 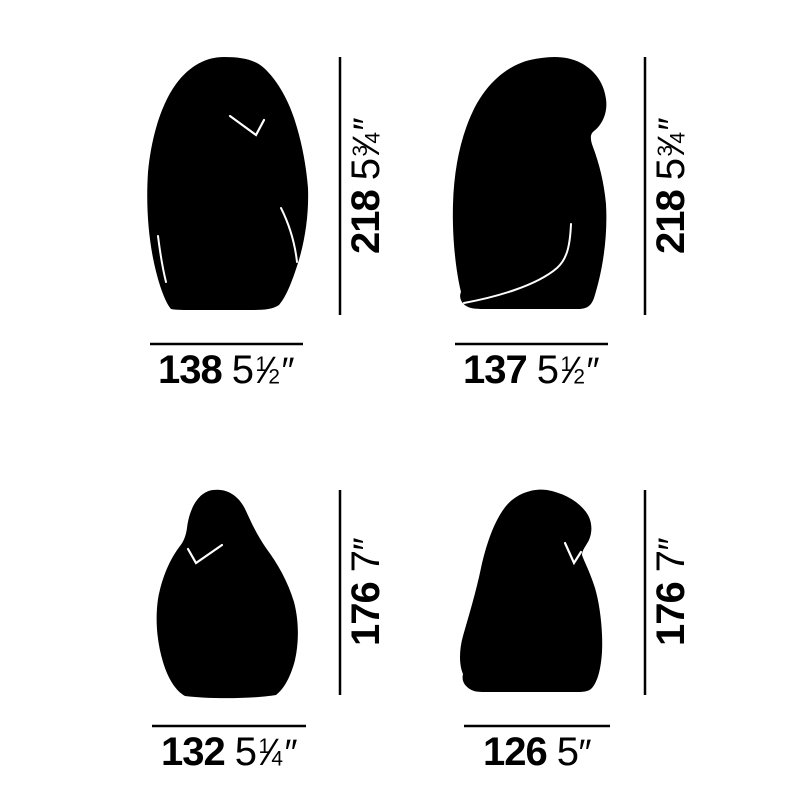 I want to click on small-penguin-front-silhouette, so click(x=227, y=594).